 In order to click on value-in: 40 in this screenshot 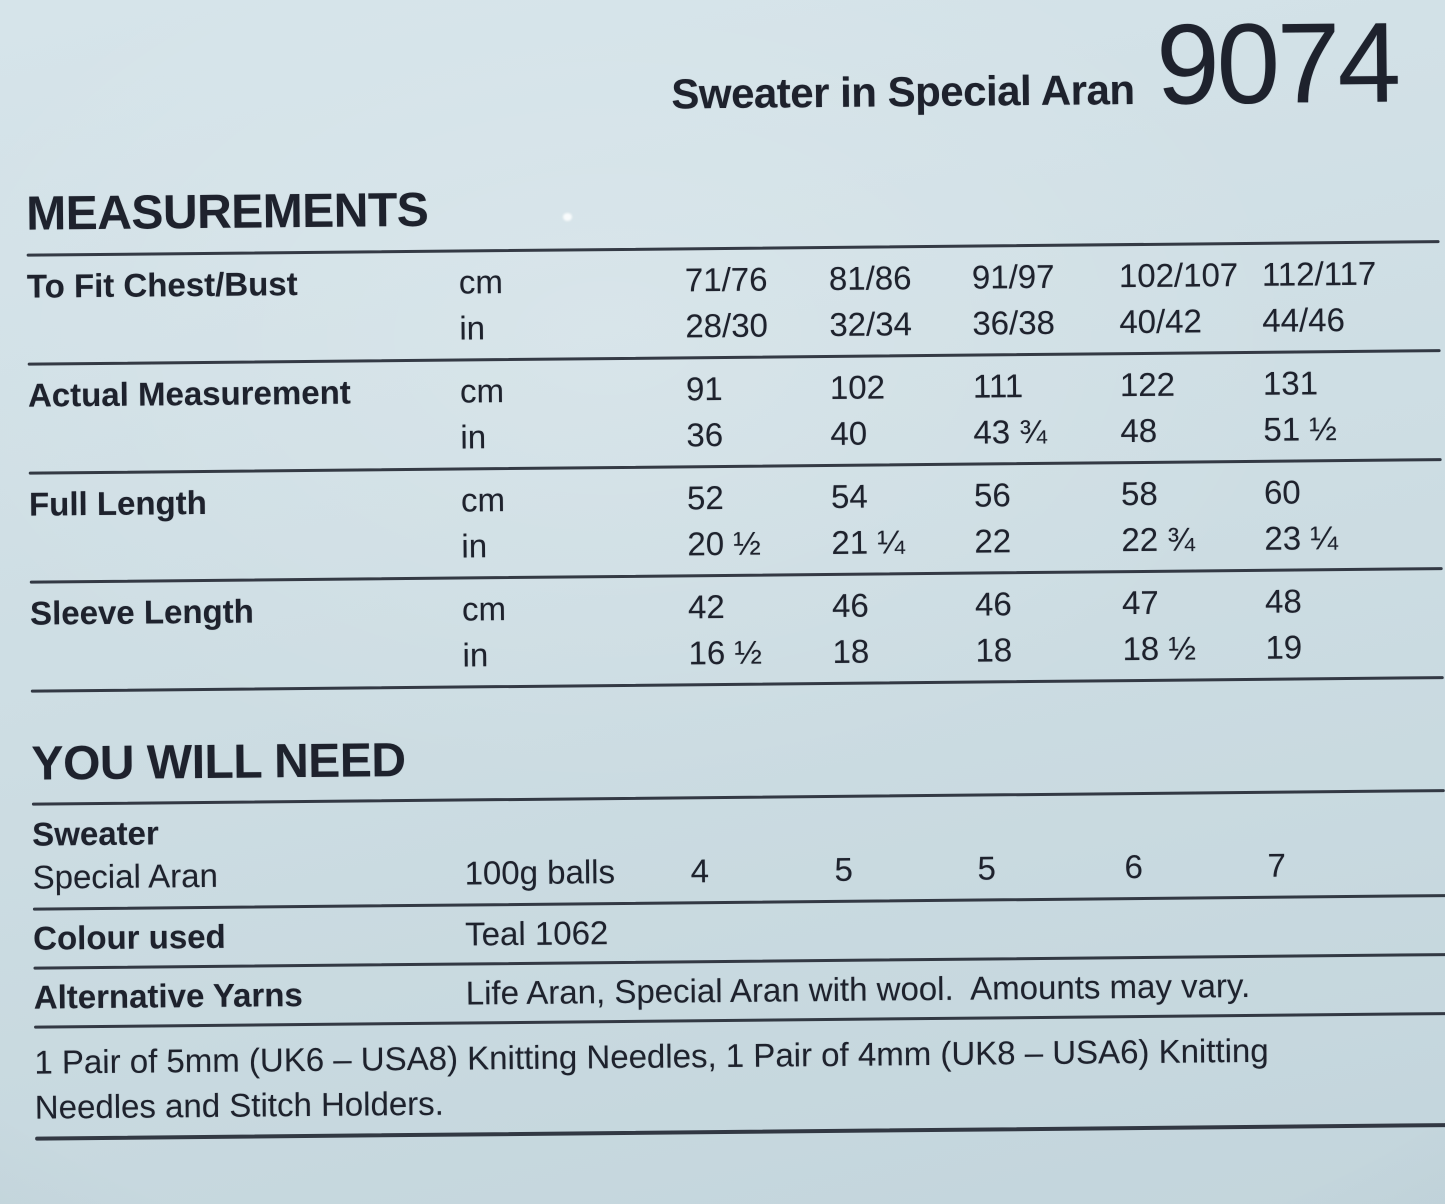, I will do `click(849, 433)`.